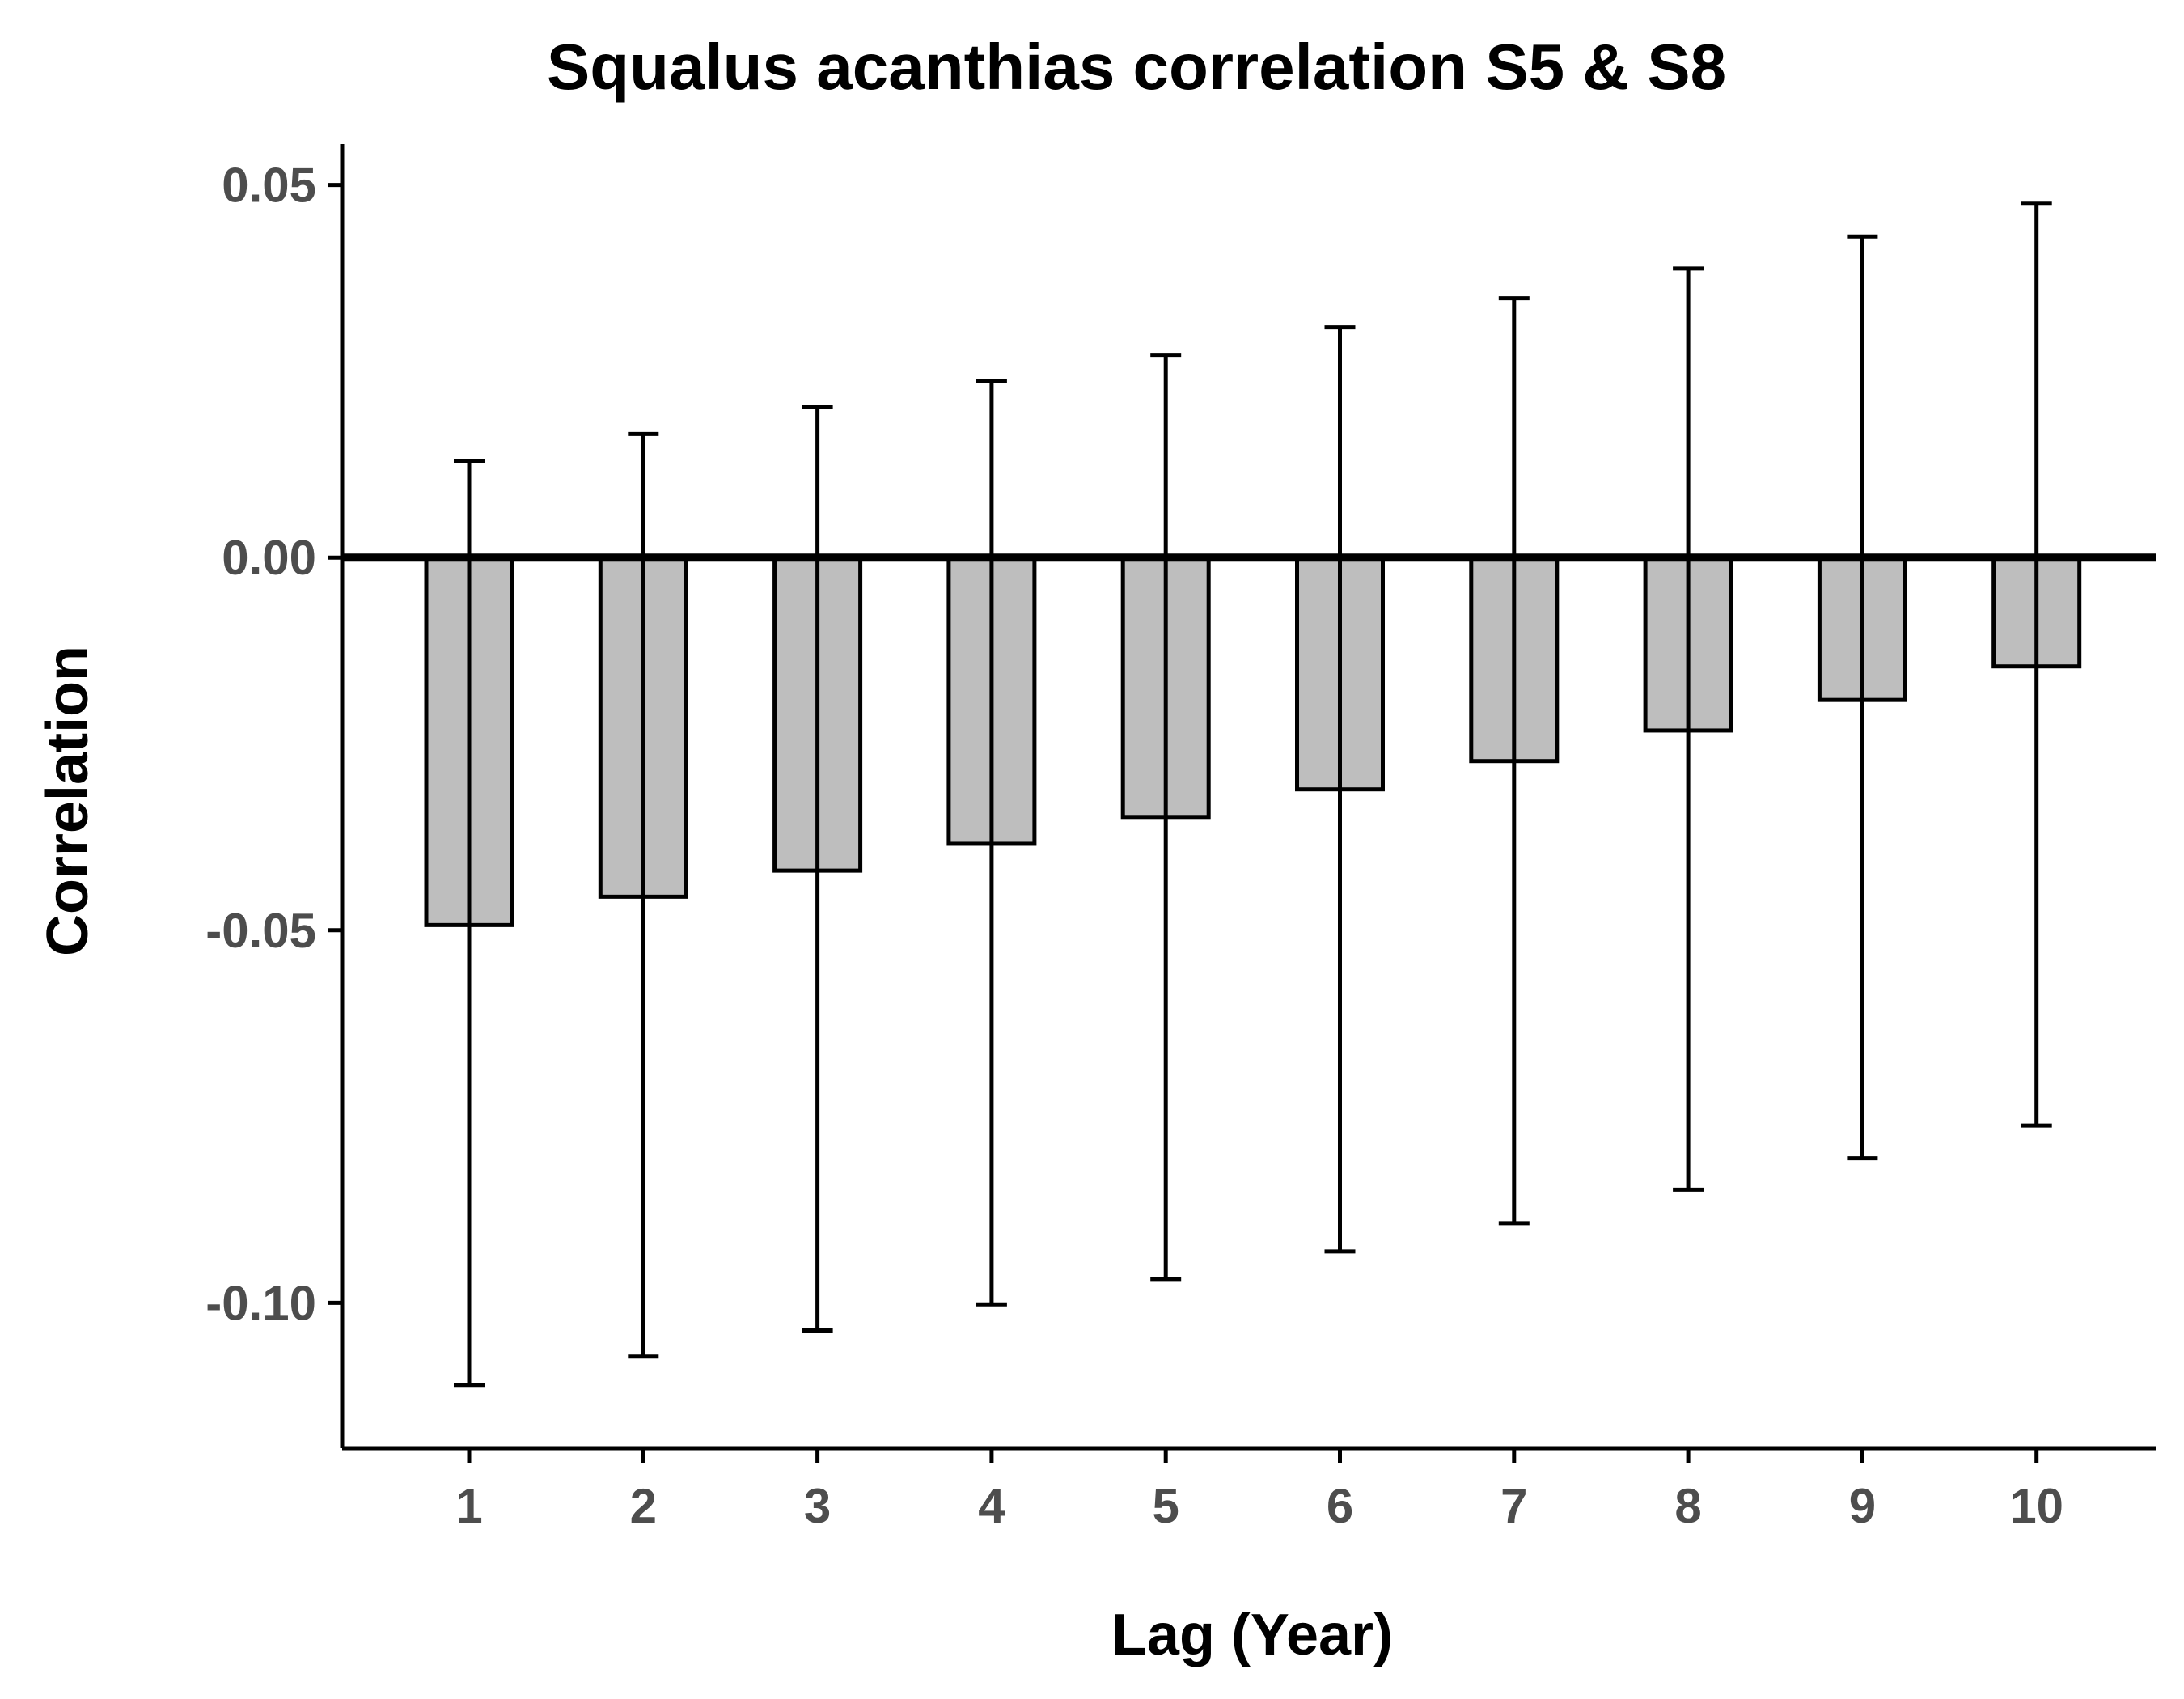 Image resolution: width=2184 pixels, height=1699 pixels. Describe the element at coordinates (1513, 1506) in the screenshot. I see `x-tick-label: 7` at that location.